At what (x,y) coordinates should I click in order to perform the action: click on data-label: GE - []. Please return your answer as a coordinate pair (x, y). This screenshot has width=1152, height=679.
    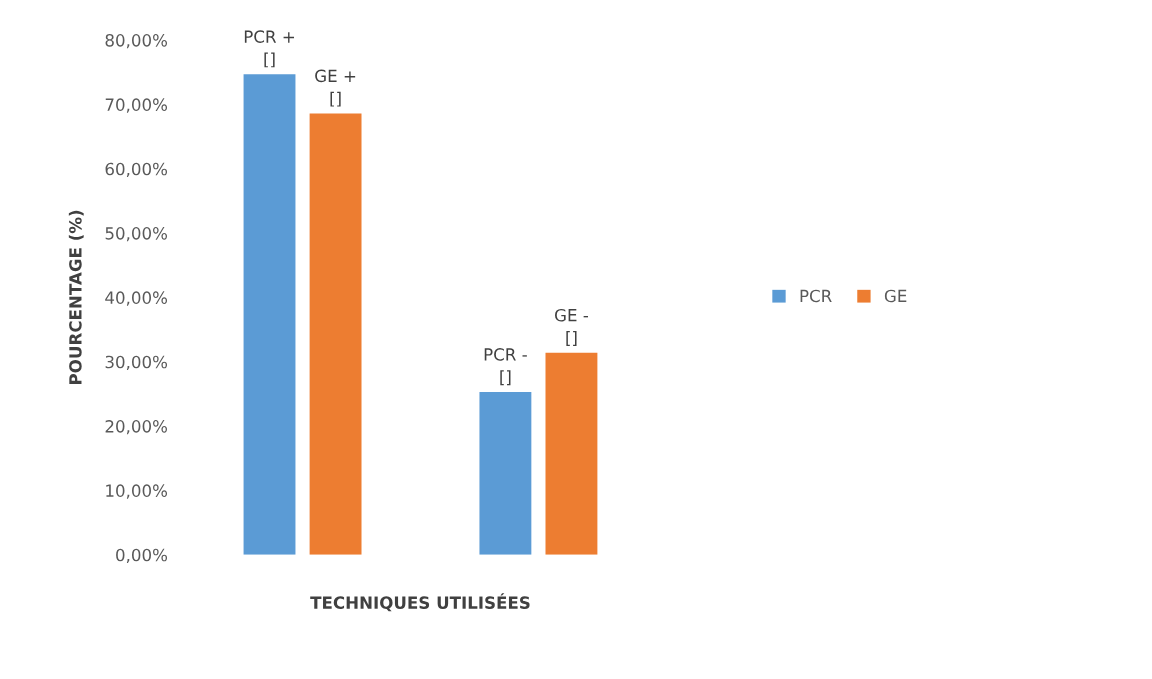
    Looking at the image, I should click on (572, 327).